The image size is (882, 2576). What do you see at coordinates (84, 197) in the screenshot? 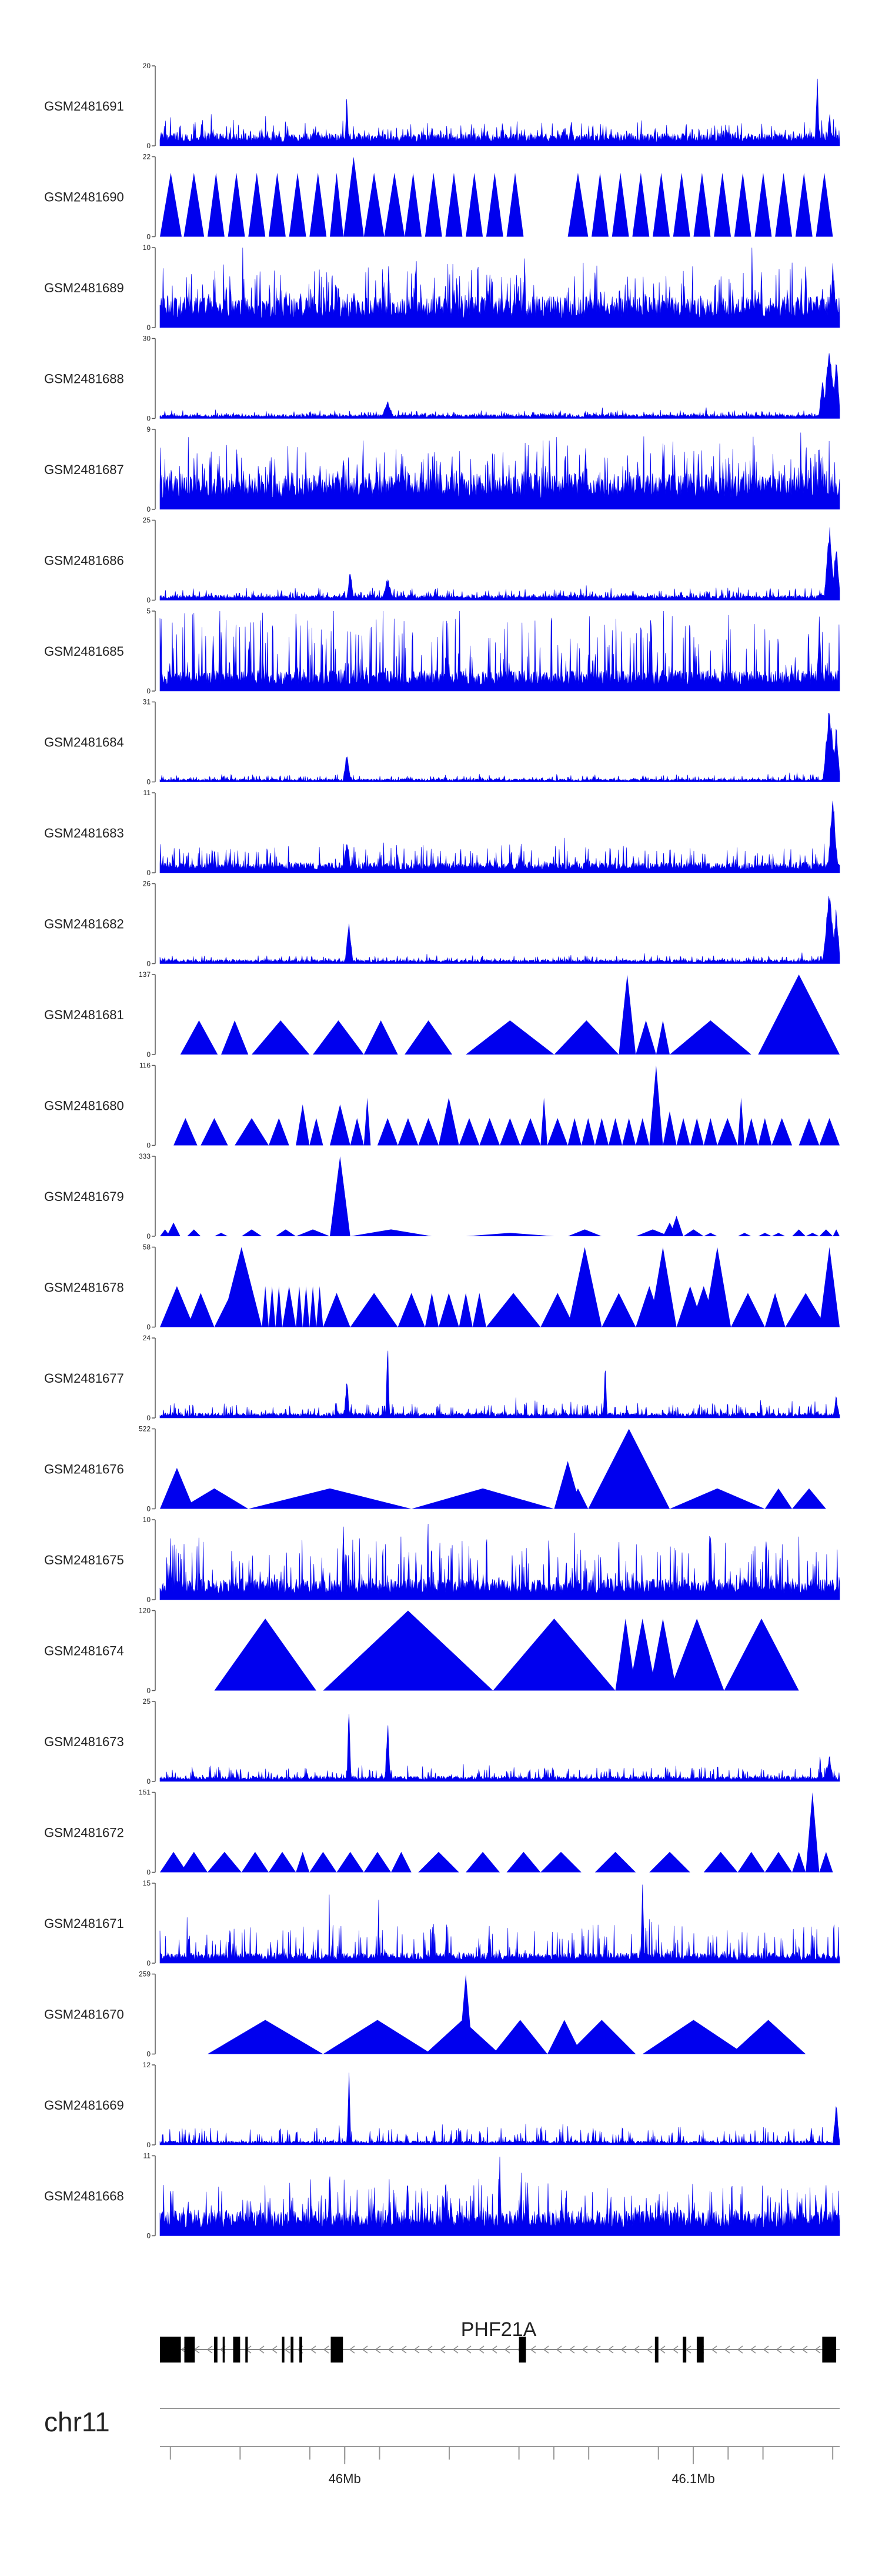
I see `track-label: GSM2481690` at bounding box center [84, 197].